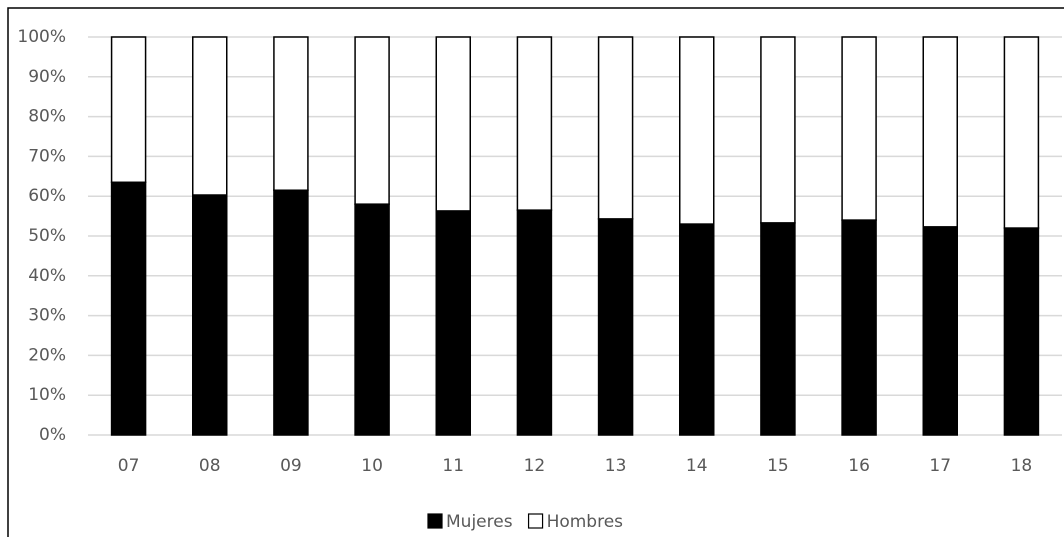 The height and width of the screenshot is (541, 1064). What do you see at coordinates (47, 316) in the screenshot?
I see `y-tick-label: 30%` at bounding box center [47, 316].